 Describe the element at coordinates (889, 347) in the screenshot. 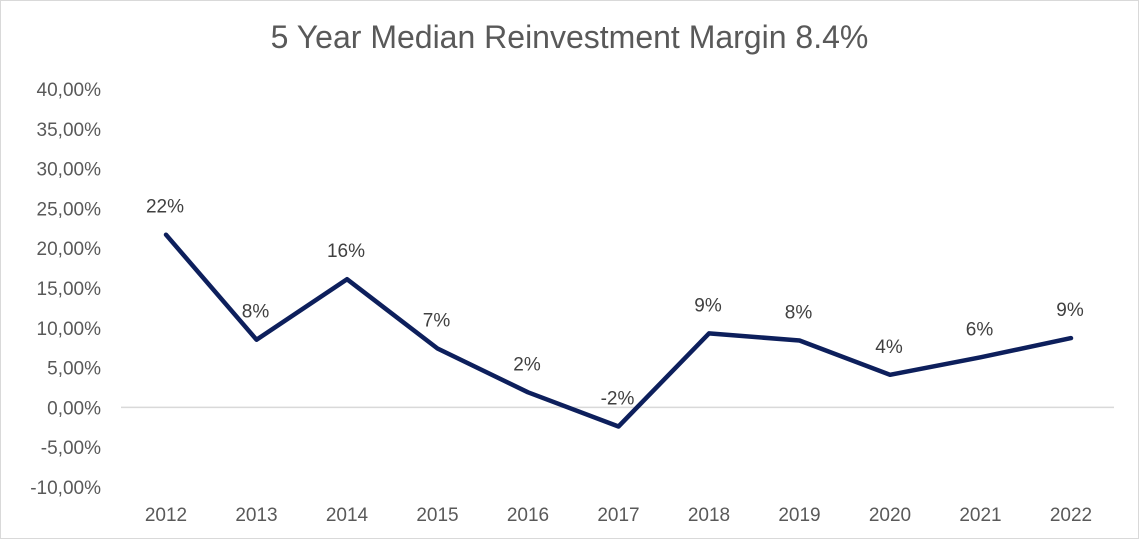

I see `data-label: 4%` at that location.